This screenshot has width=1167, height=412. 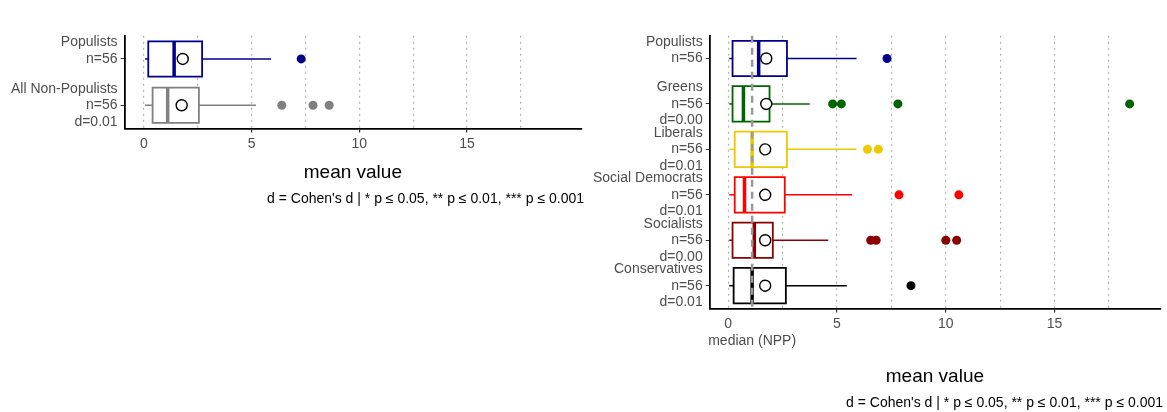 I want to click on y-tick-label: Liberals n=56 d=0.01, so click(x=678, y=148).